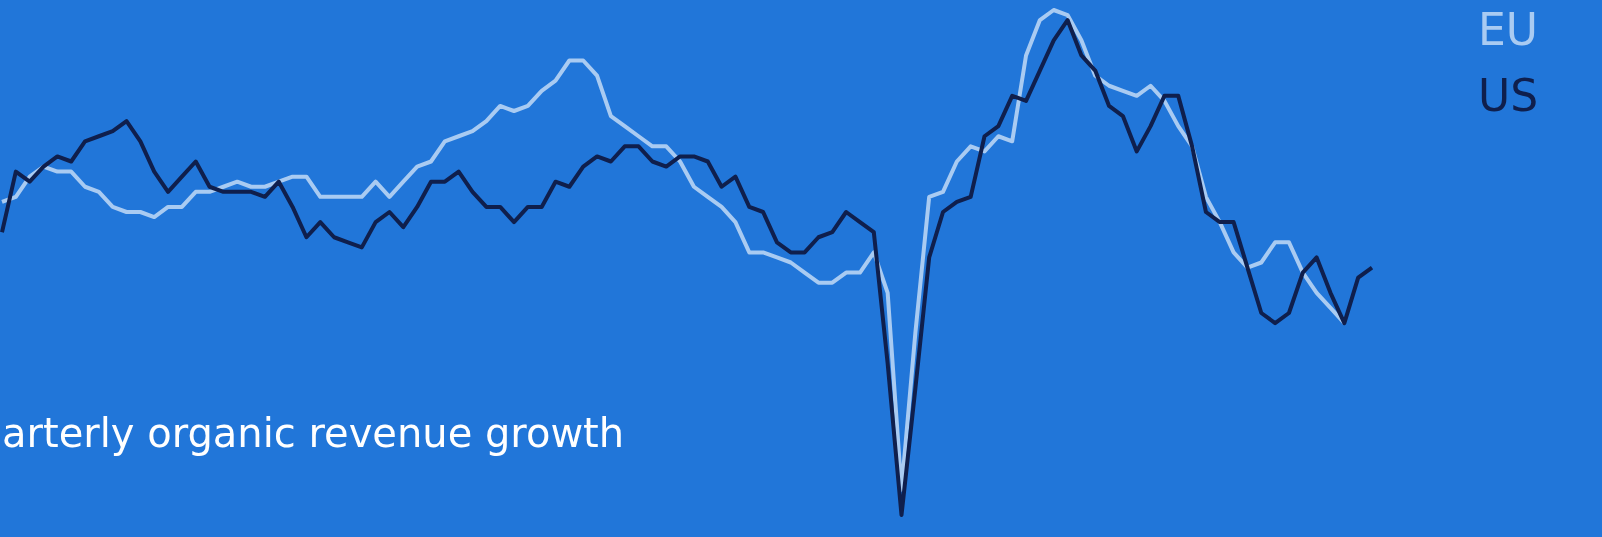 The image size is (1602, 537). Describe the element at coordinates (1508, 29) in the screenshot. I see `text: EU` at that location.